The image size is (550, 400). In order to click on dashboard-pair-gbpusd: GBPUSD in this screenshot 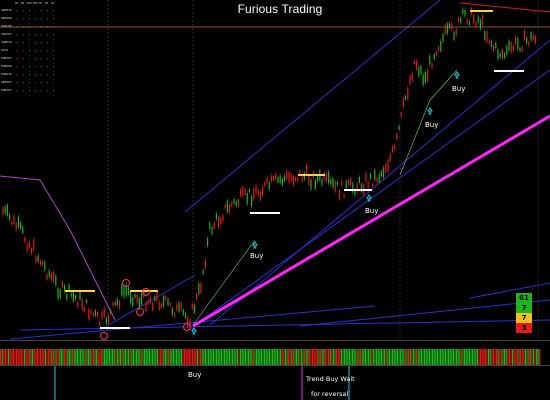, I will do `click(6, 10)`.